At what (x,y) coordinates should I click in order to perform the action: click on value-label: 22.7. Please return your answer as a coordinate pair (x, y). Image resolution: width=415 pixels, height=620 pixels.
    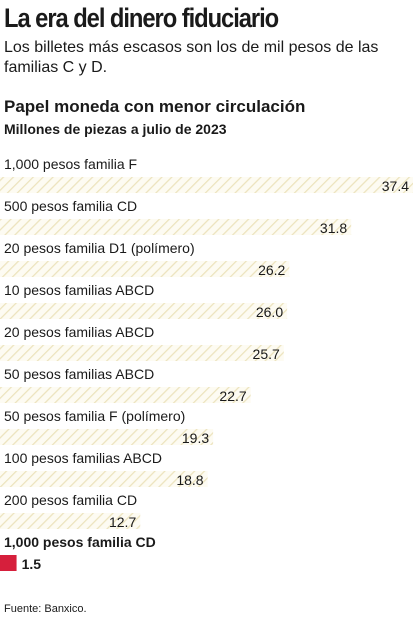
    Looking at the image, I should click on (232, 396).